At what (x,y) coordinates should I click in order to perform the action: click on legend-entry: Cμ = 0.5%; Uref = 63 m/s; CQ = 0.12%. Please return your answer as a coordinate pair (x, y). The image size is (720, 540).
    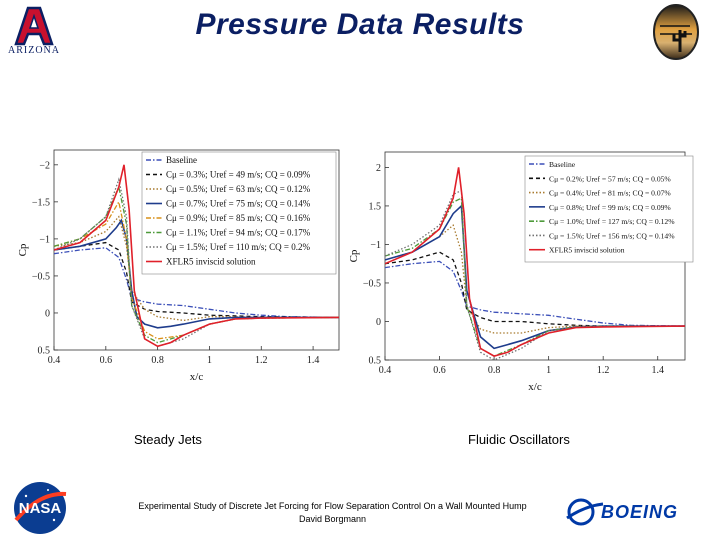
    Looking at the image, I should click on (238, 189).